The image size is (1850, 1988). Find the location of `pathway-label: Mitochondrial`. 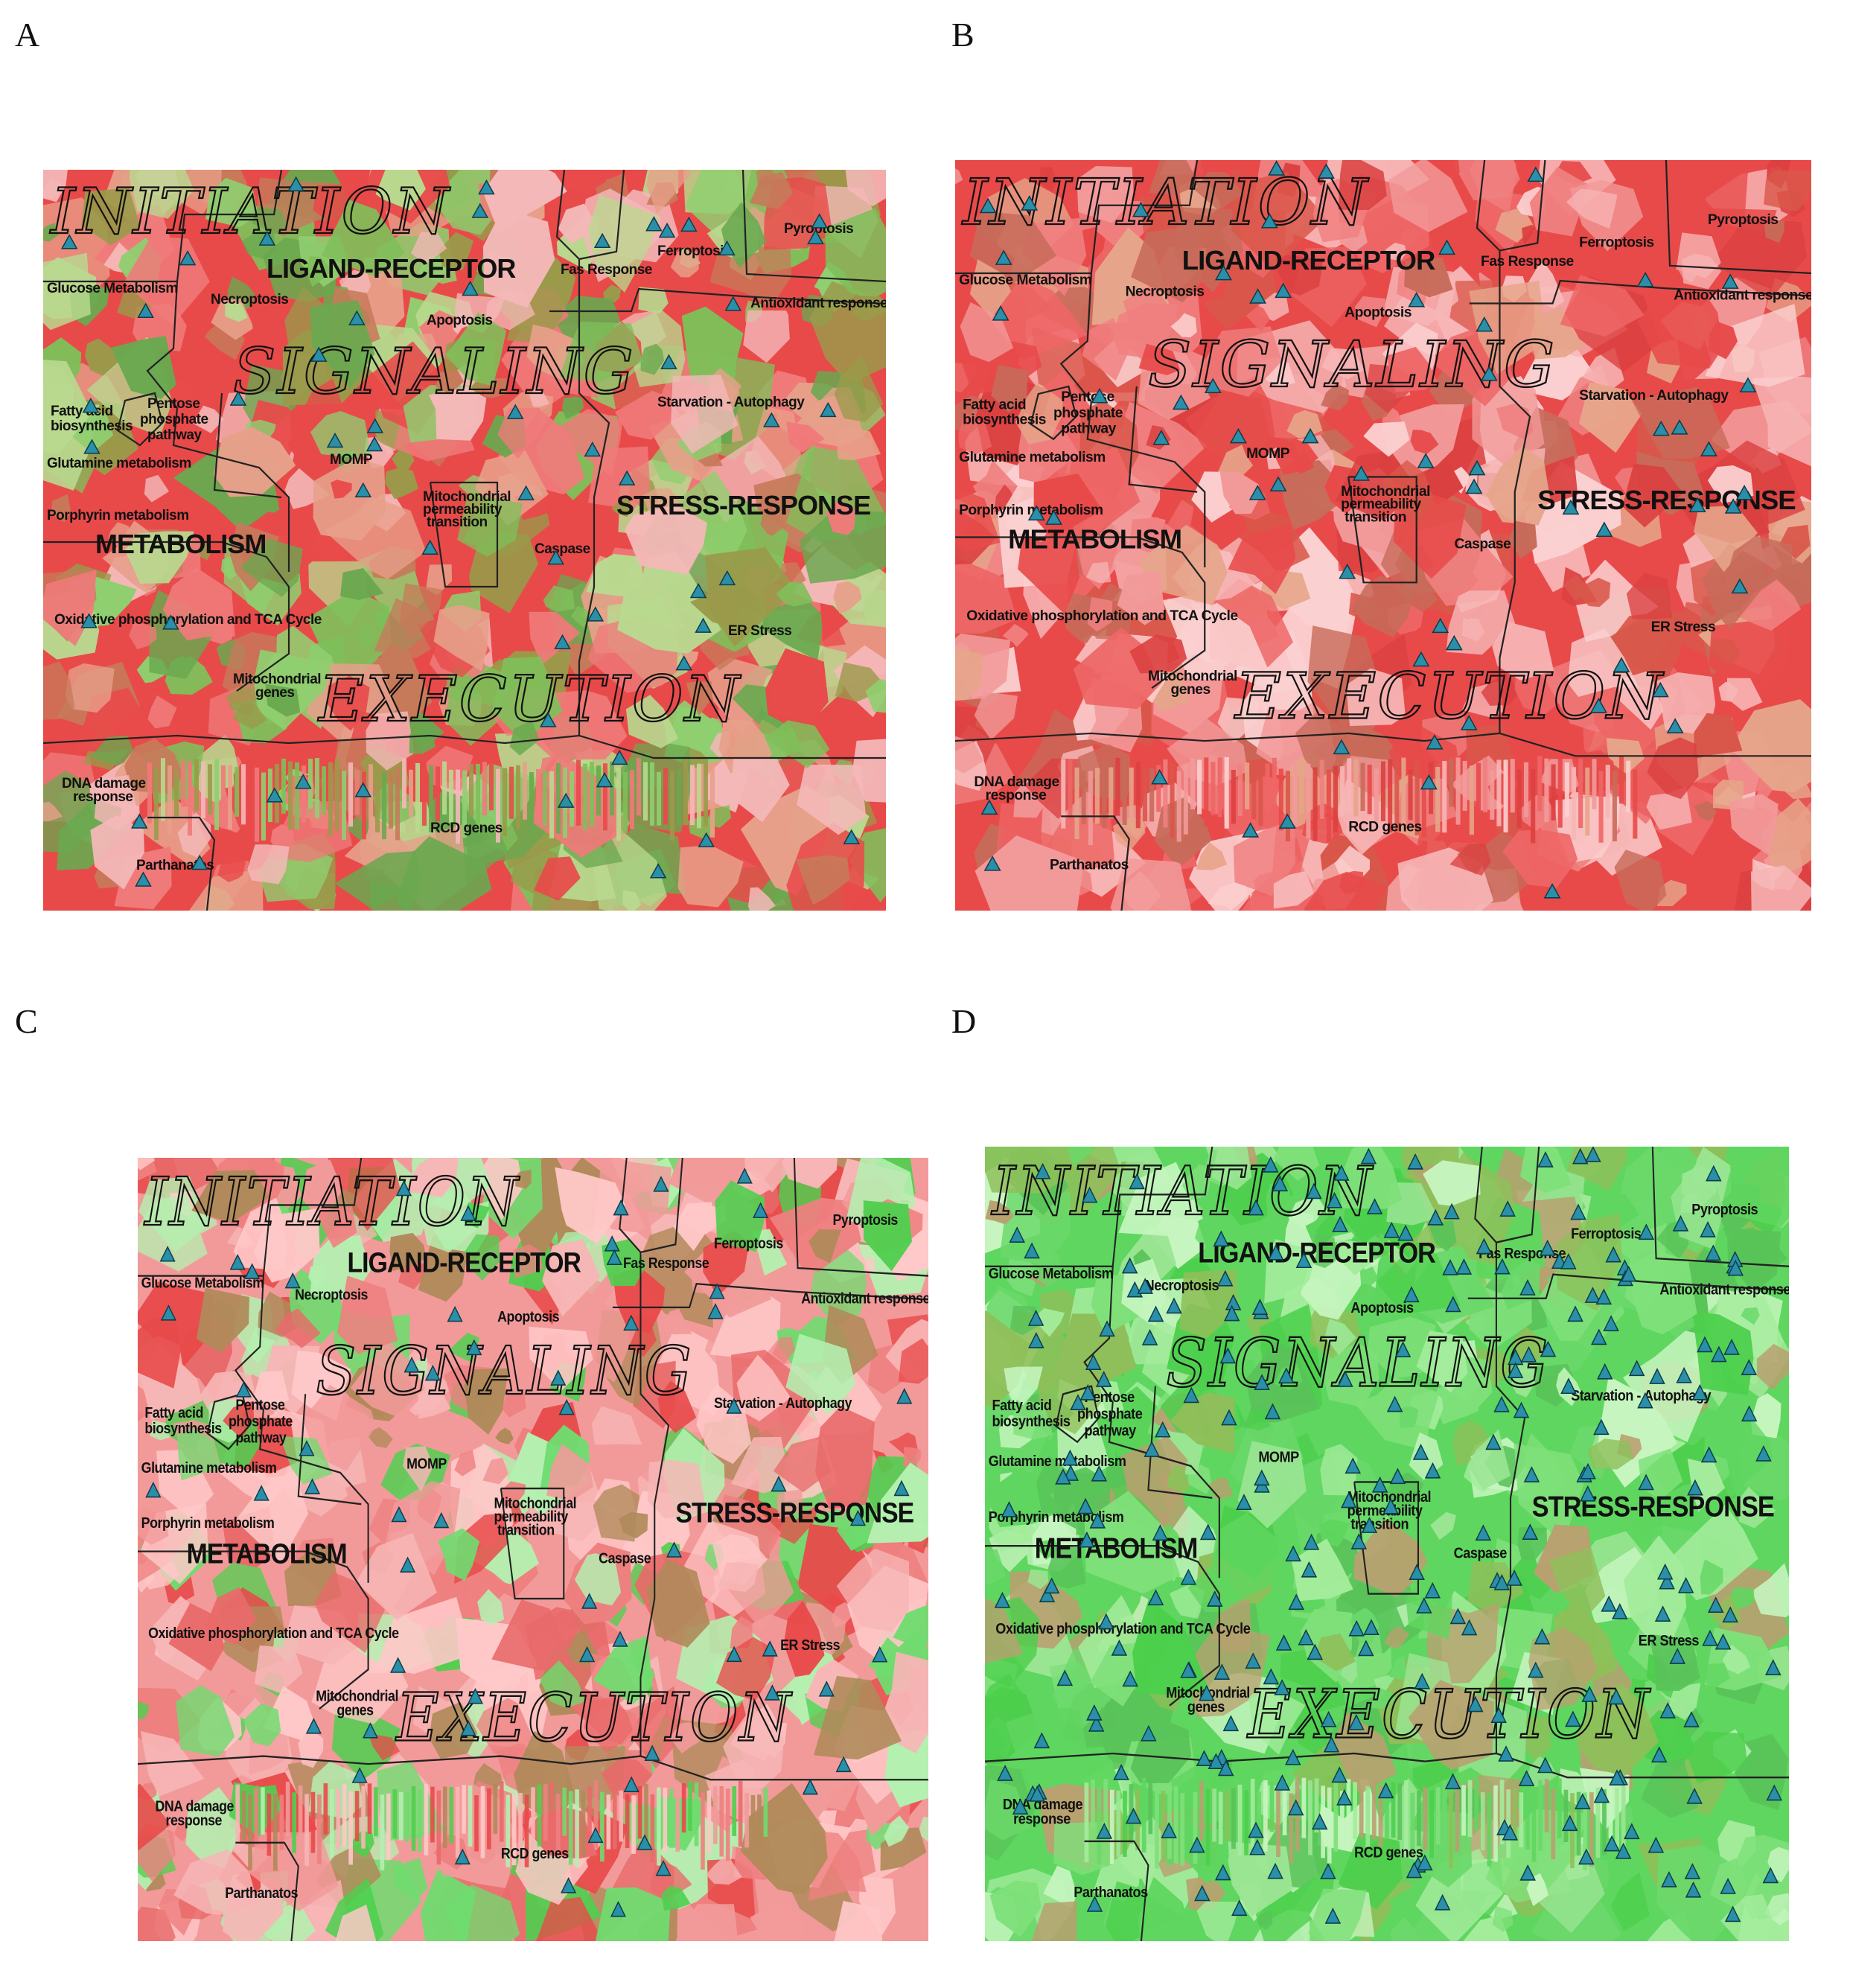

pathway-label: Mitochondrial is located at coordinates (357, 1697).